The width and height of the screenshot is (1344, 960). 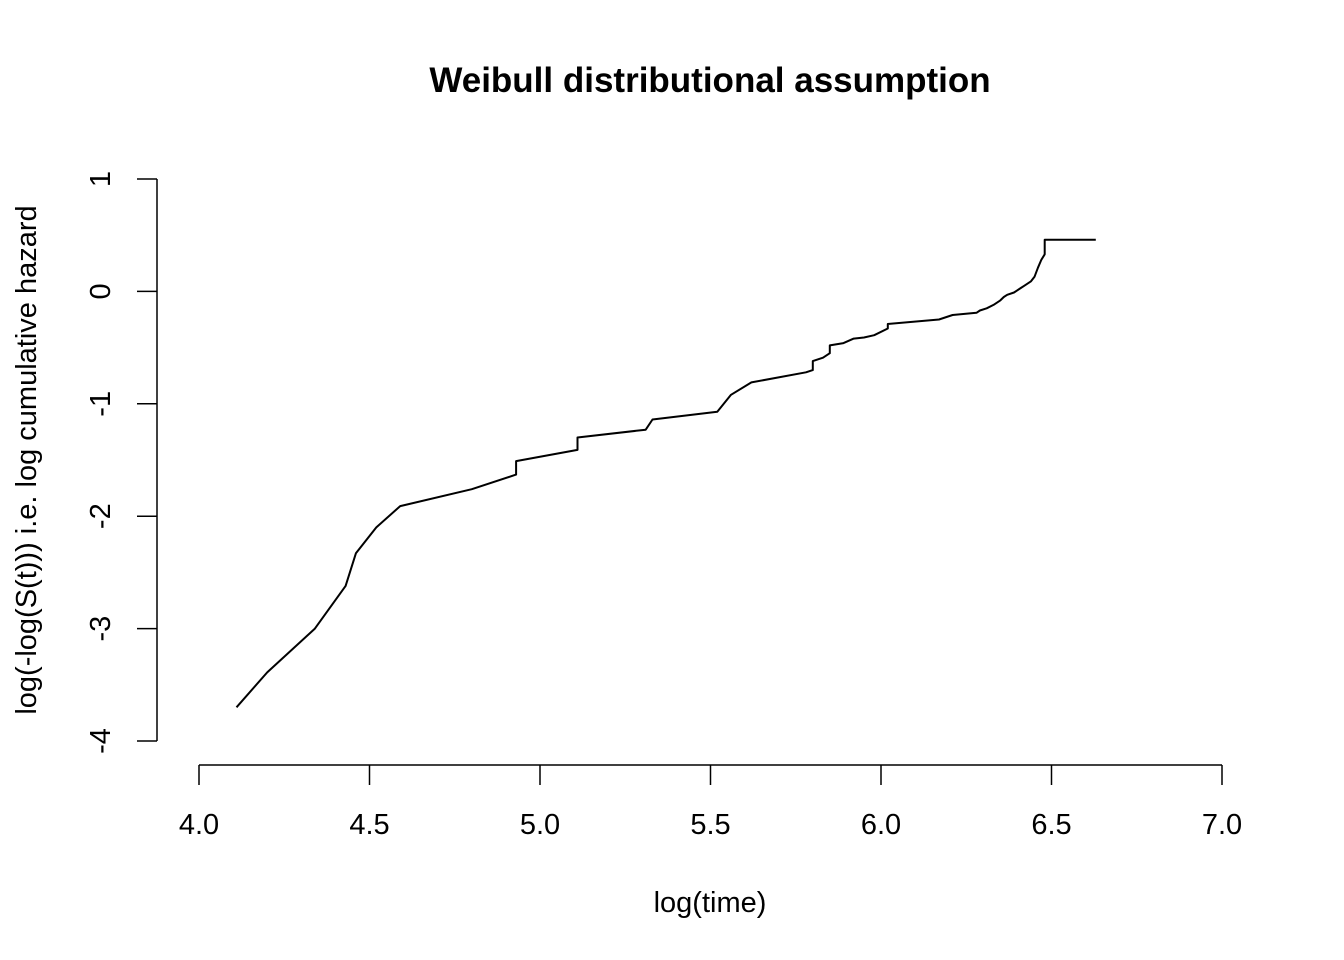 I want to click on x-tick-label: 5.0, so click(x=540, y=825).